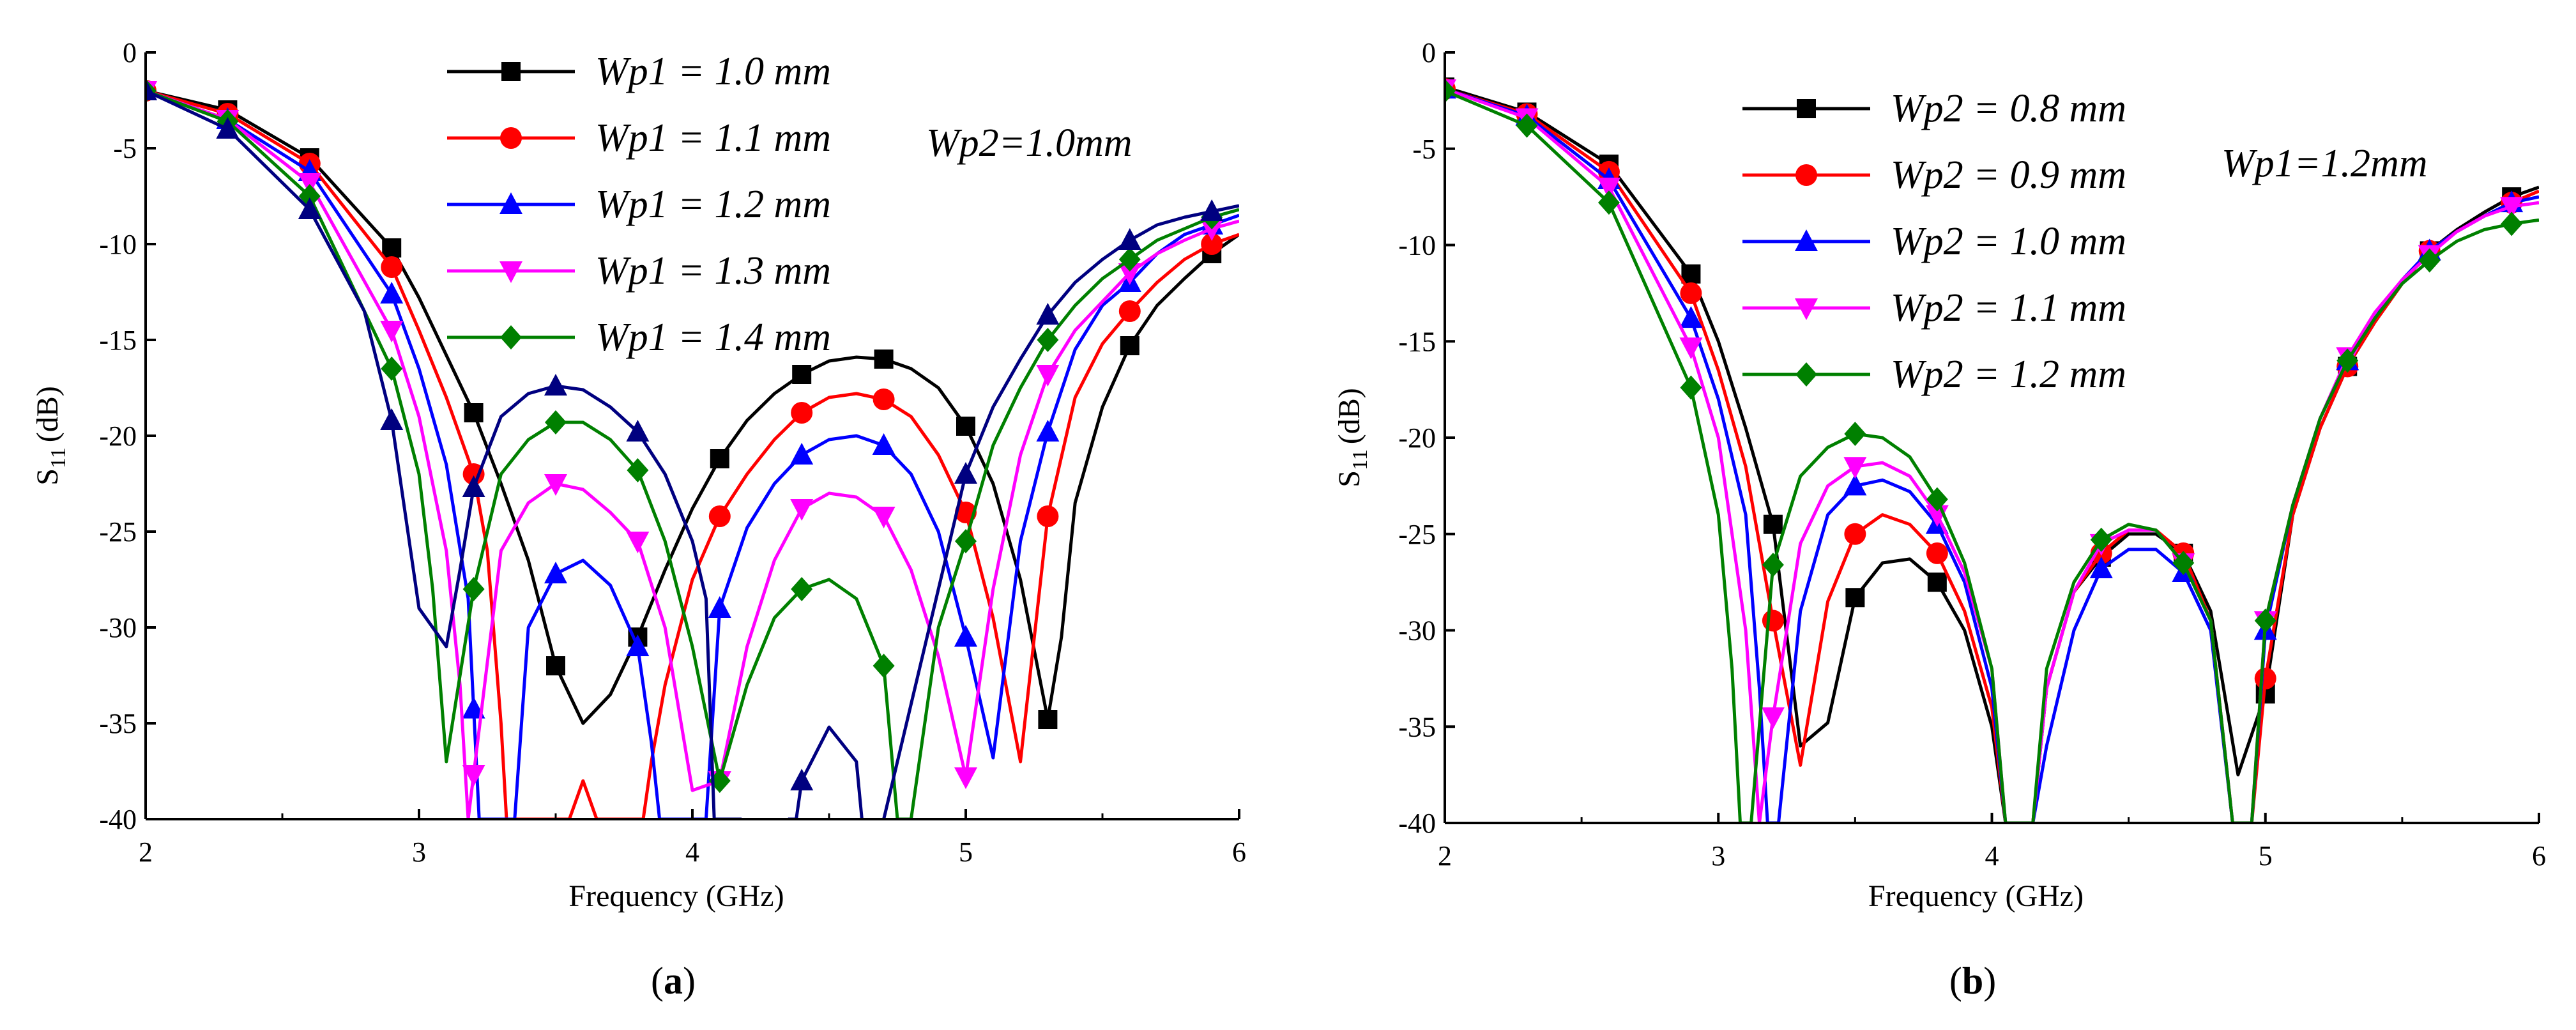  I want to click on y-axis-title-sub: 11, so click(1360, 459).